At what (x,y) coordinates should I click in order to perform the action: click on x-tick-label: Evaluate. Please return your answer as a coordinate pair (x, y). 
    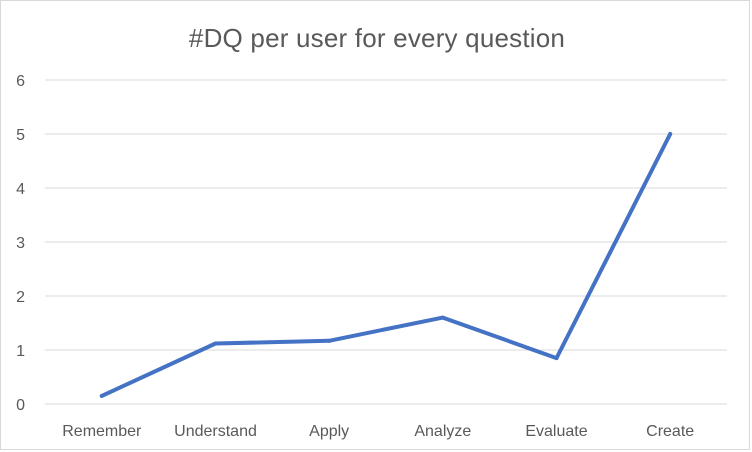
    Looking at the image, I should click on (556, 431).